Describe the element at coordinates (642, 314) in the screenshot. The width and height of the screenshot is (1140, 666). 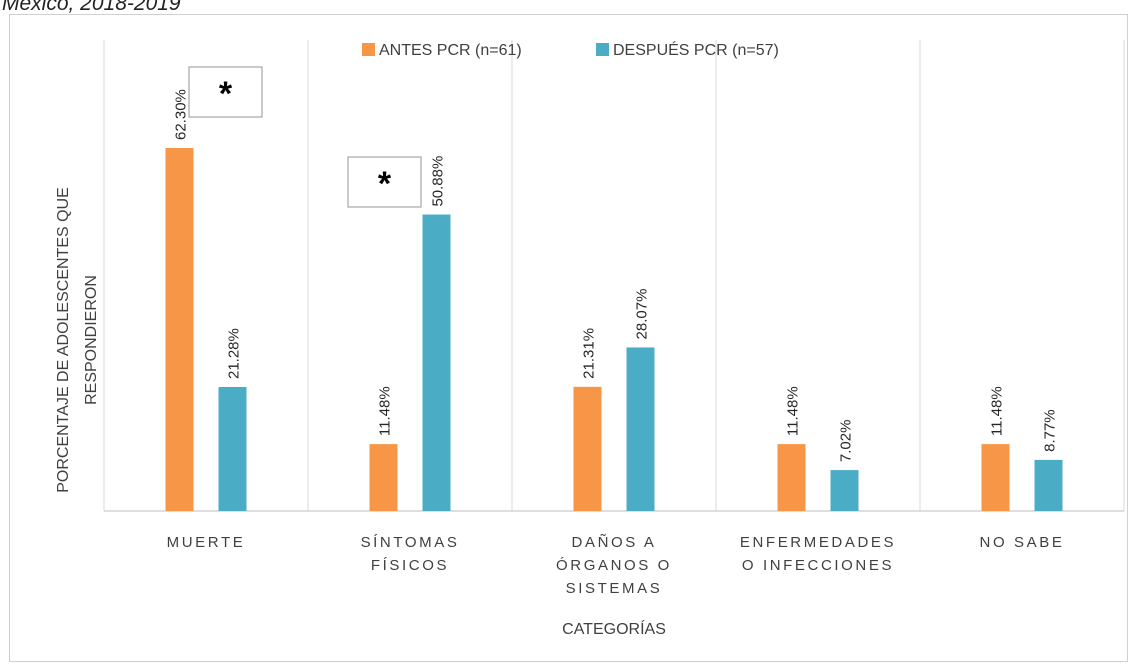
I see `data-label: 28.07%` at that location.